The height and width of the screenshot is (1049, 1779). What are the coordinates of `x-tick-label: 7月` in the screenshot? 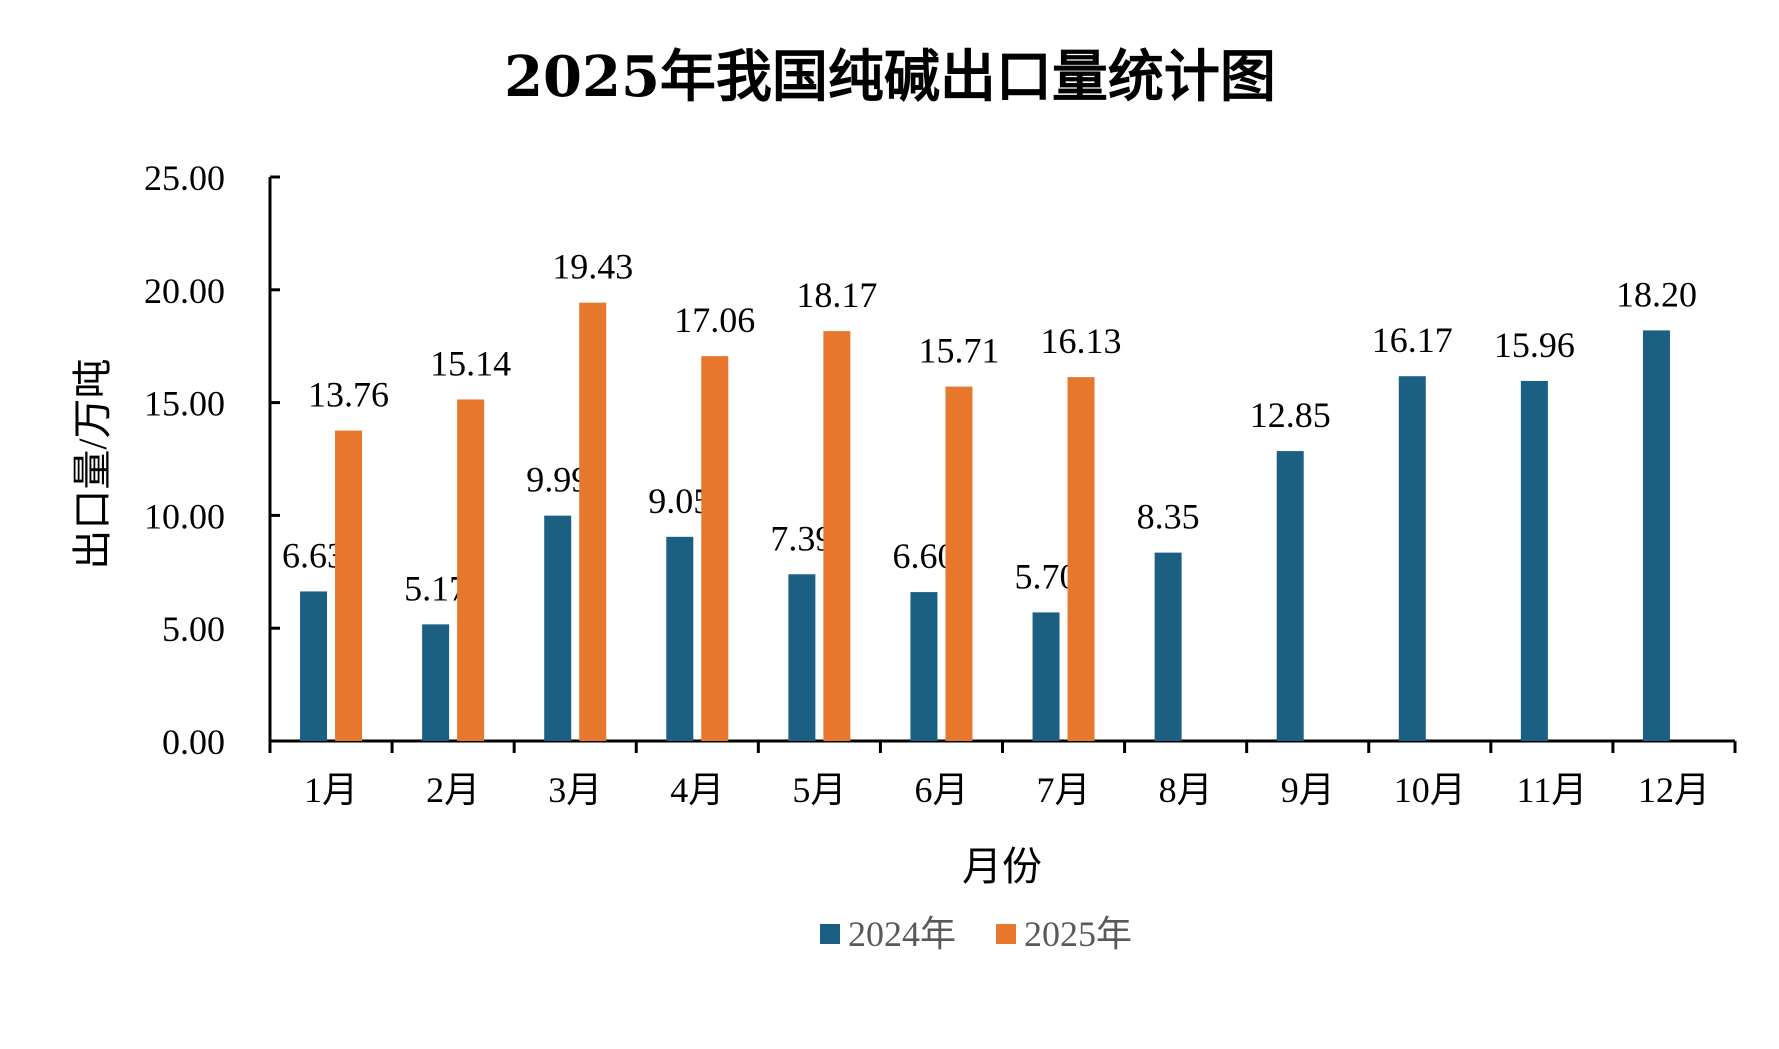 It's located at (1064, 790).